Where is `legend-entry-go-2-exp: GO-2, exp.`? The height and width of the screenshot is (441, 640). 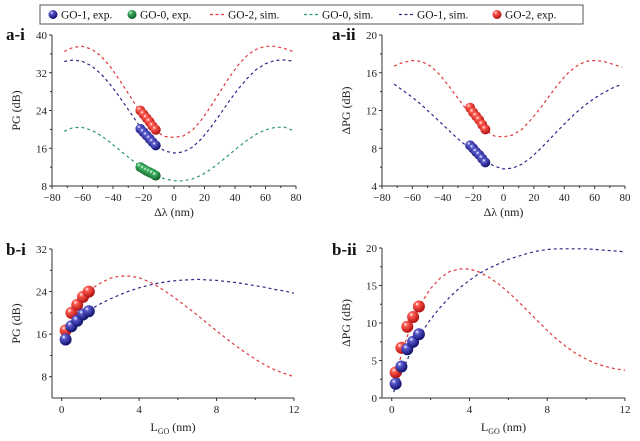 legend-entry-go-2-exp: GO-2, exp. is located at coordinates (524, 16).